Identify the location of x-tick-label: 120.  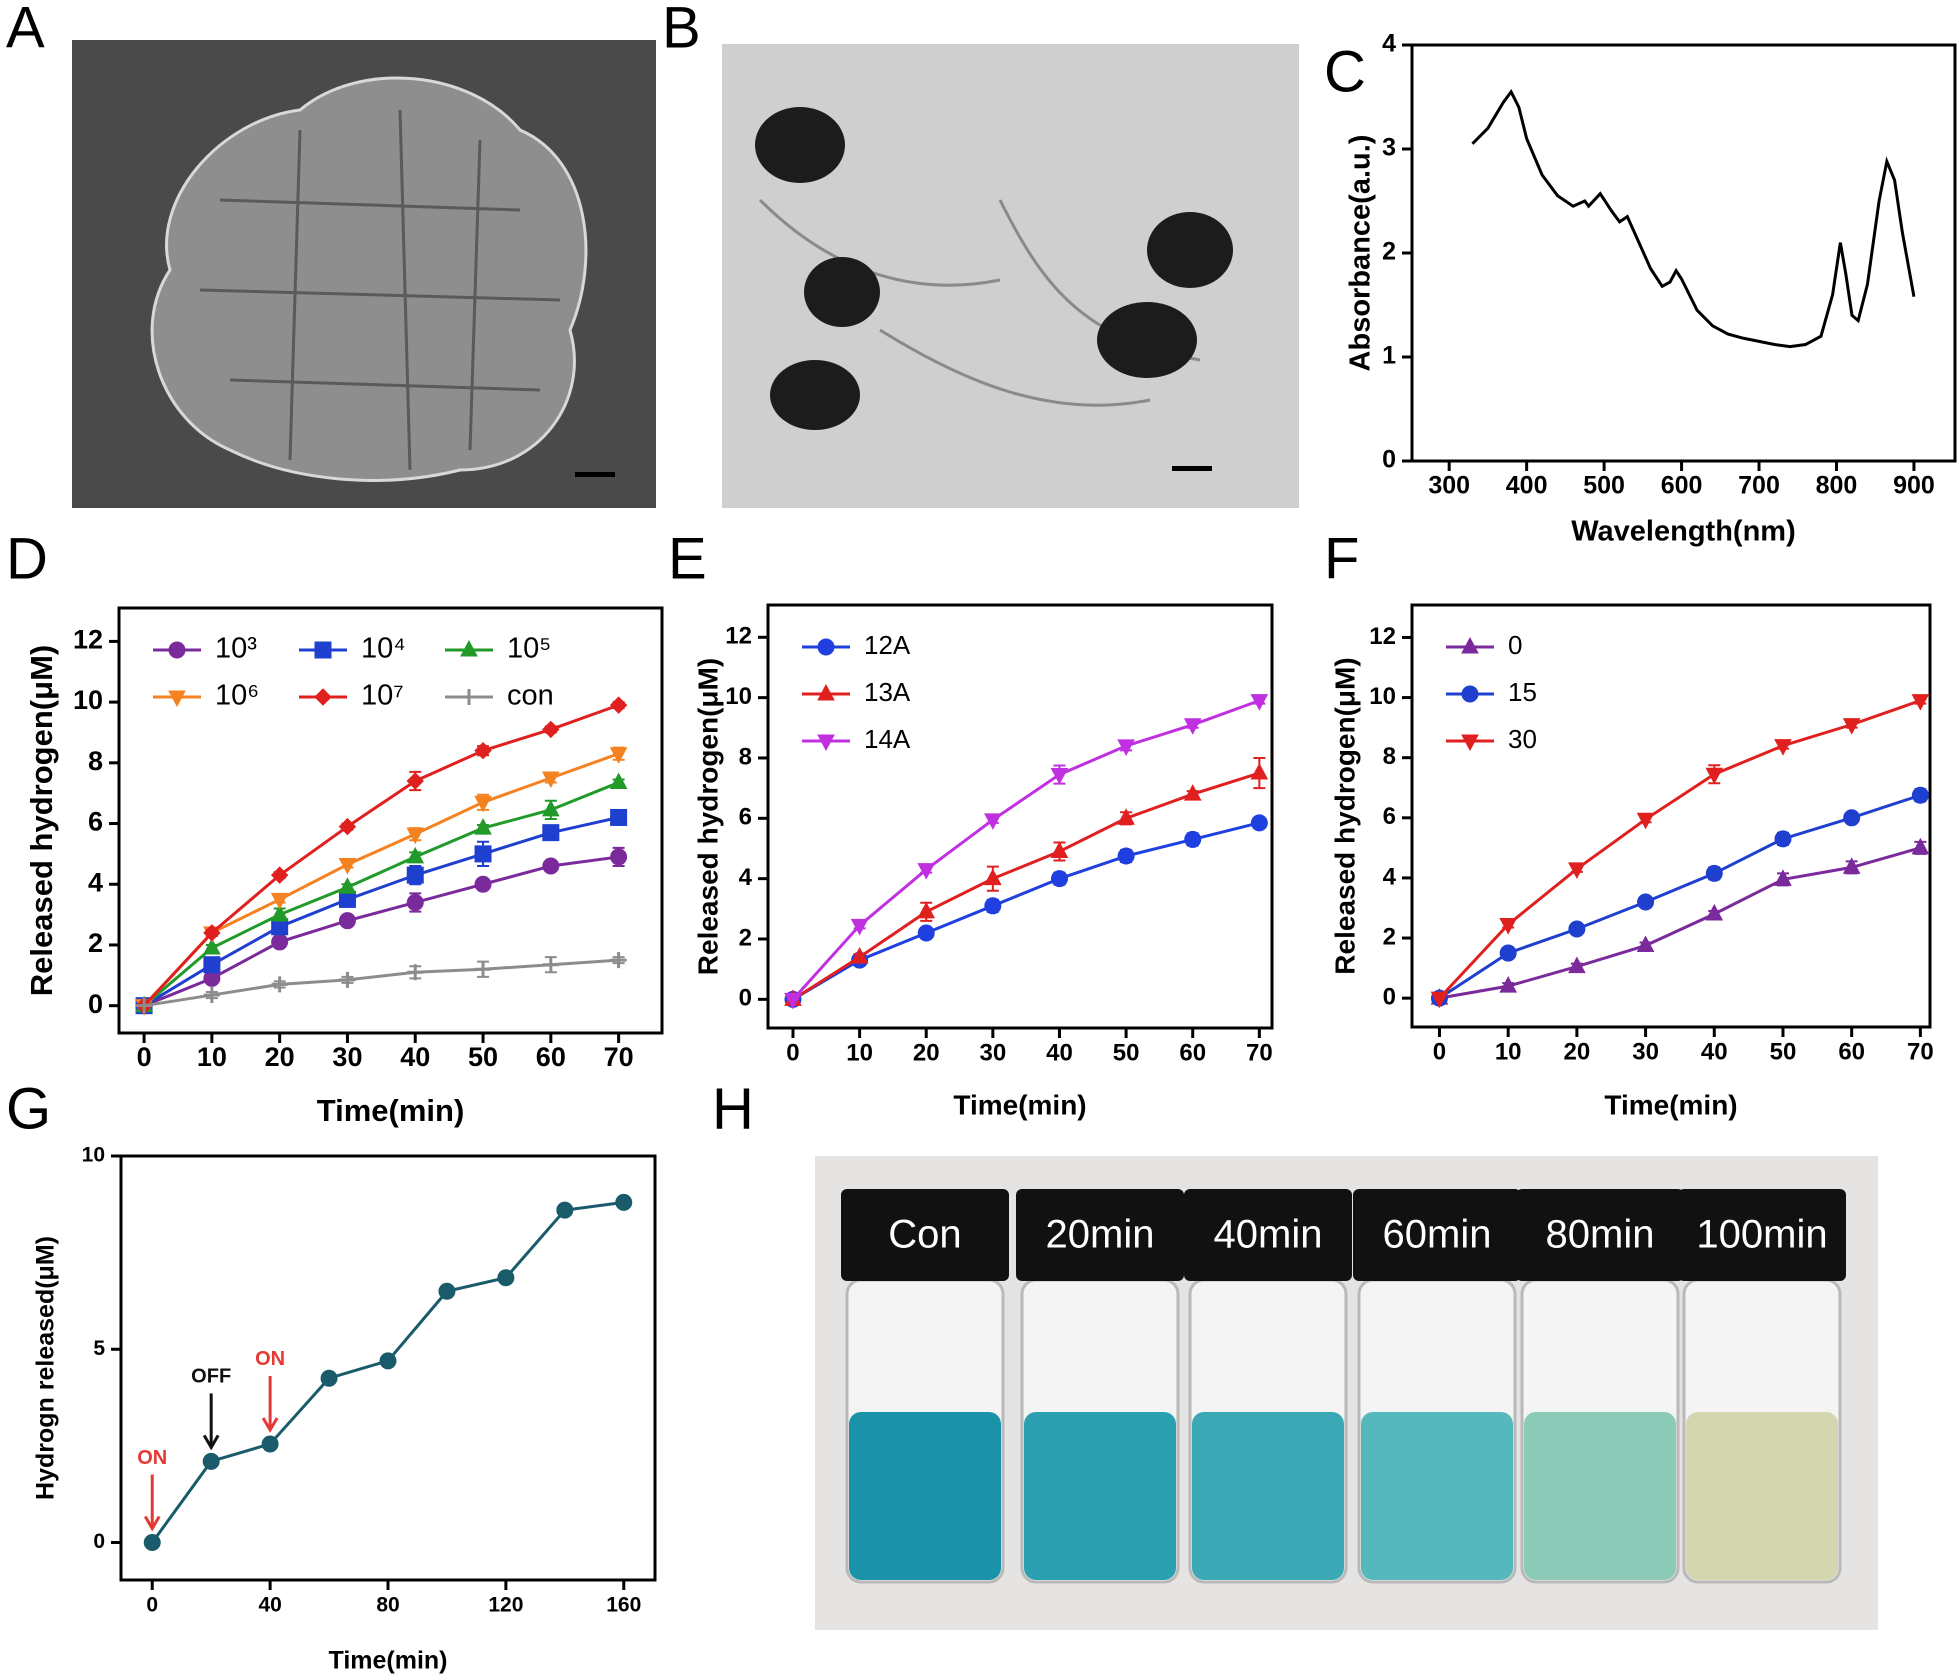
(505, 1605).